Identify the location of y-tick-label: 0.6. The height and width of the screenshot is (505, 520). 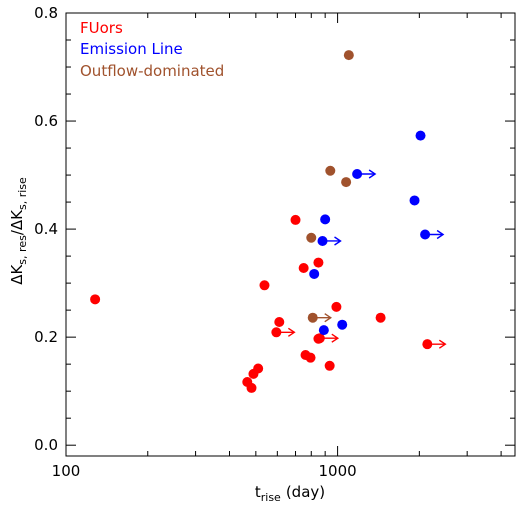
(46, 121).